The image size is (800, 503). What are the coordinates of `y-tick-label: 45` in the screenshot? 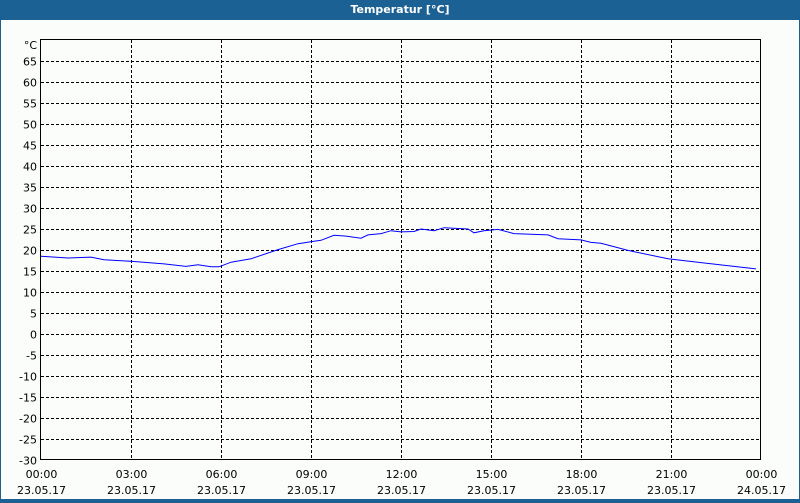 It's located at (30, 146).